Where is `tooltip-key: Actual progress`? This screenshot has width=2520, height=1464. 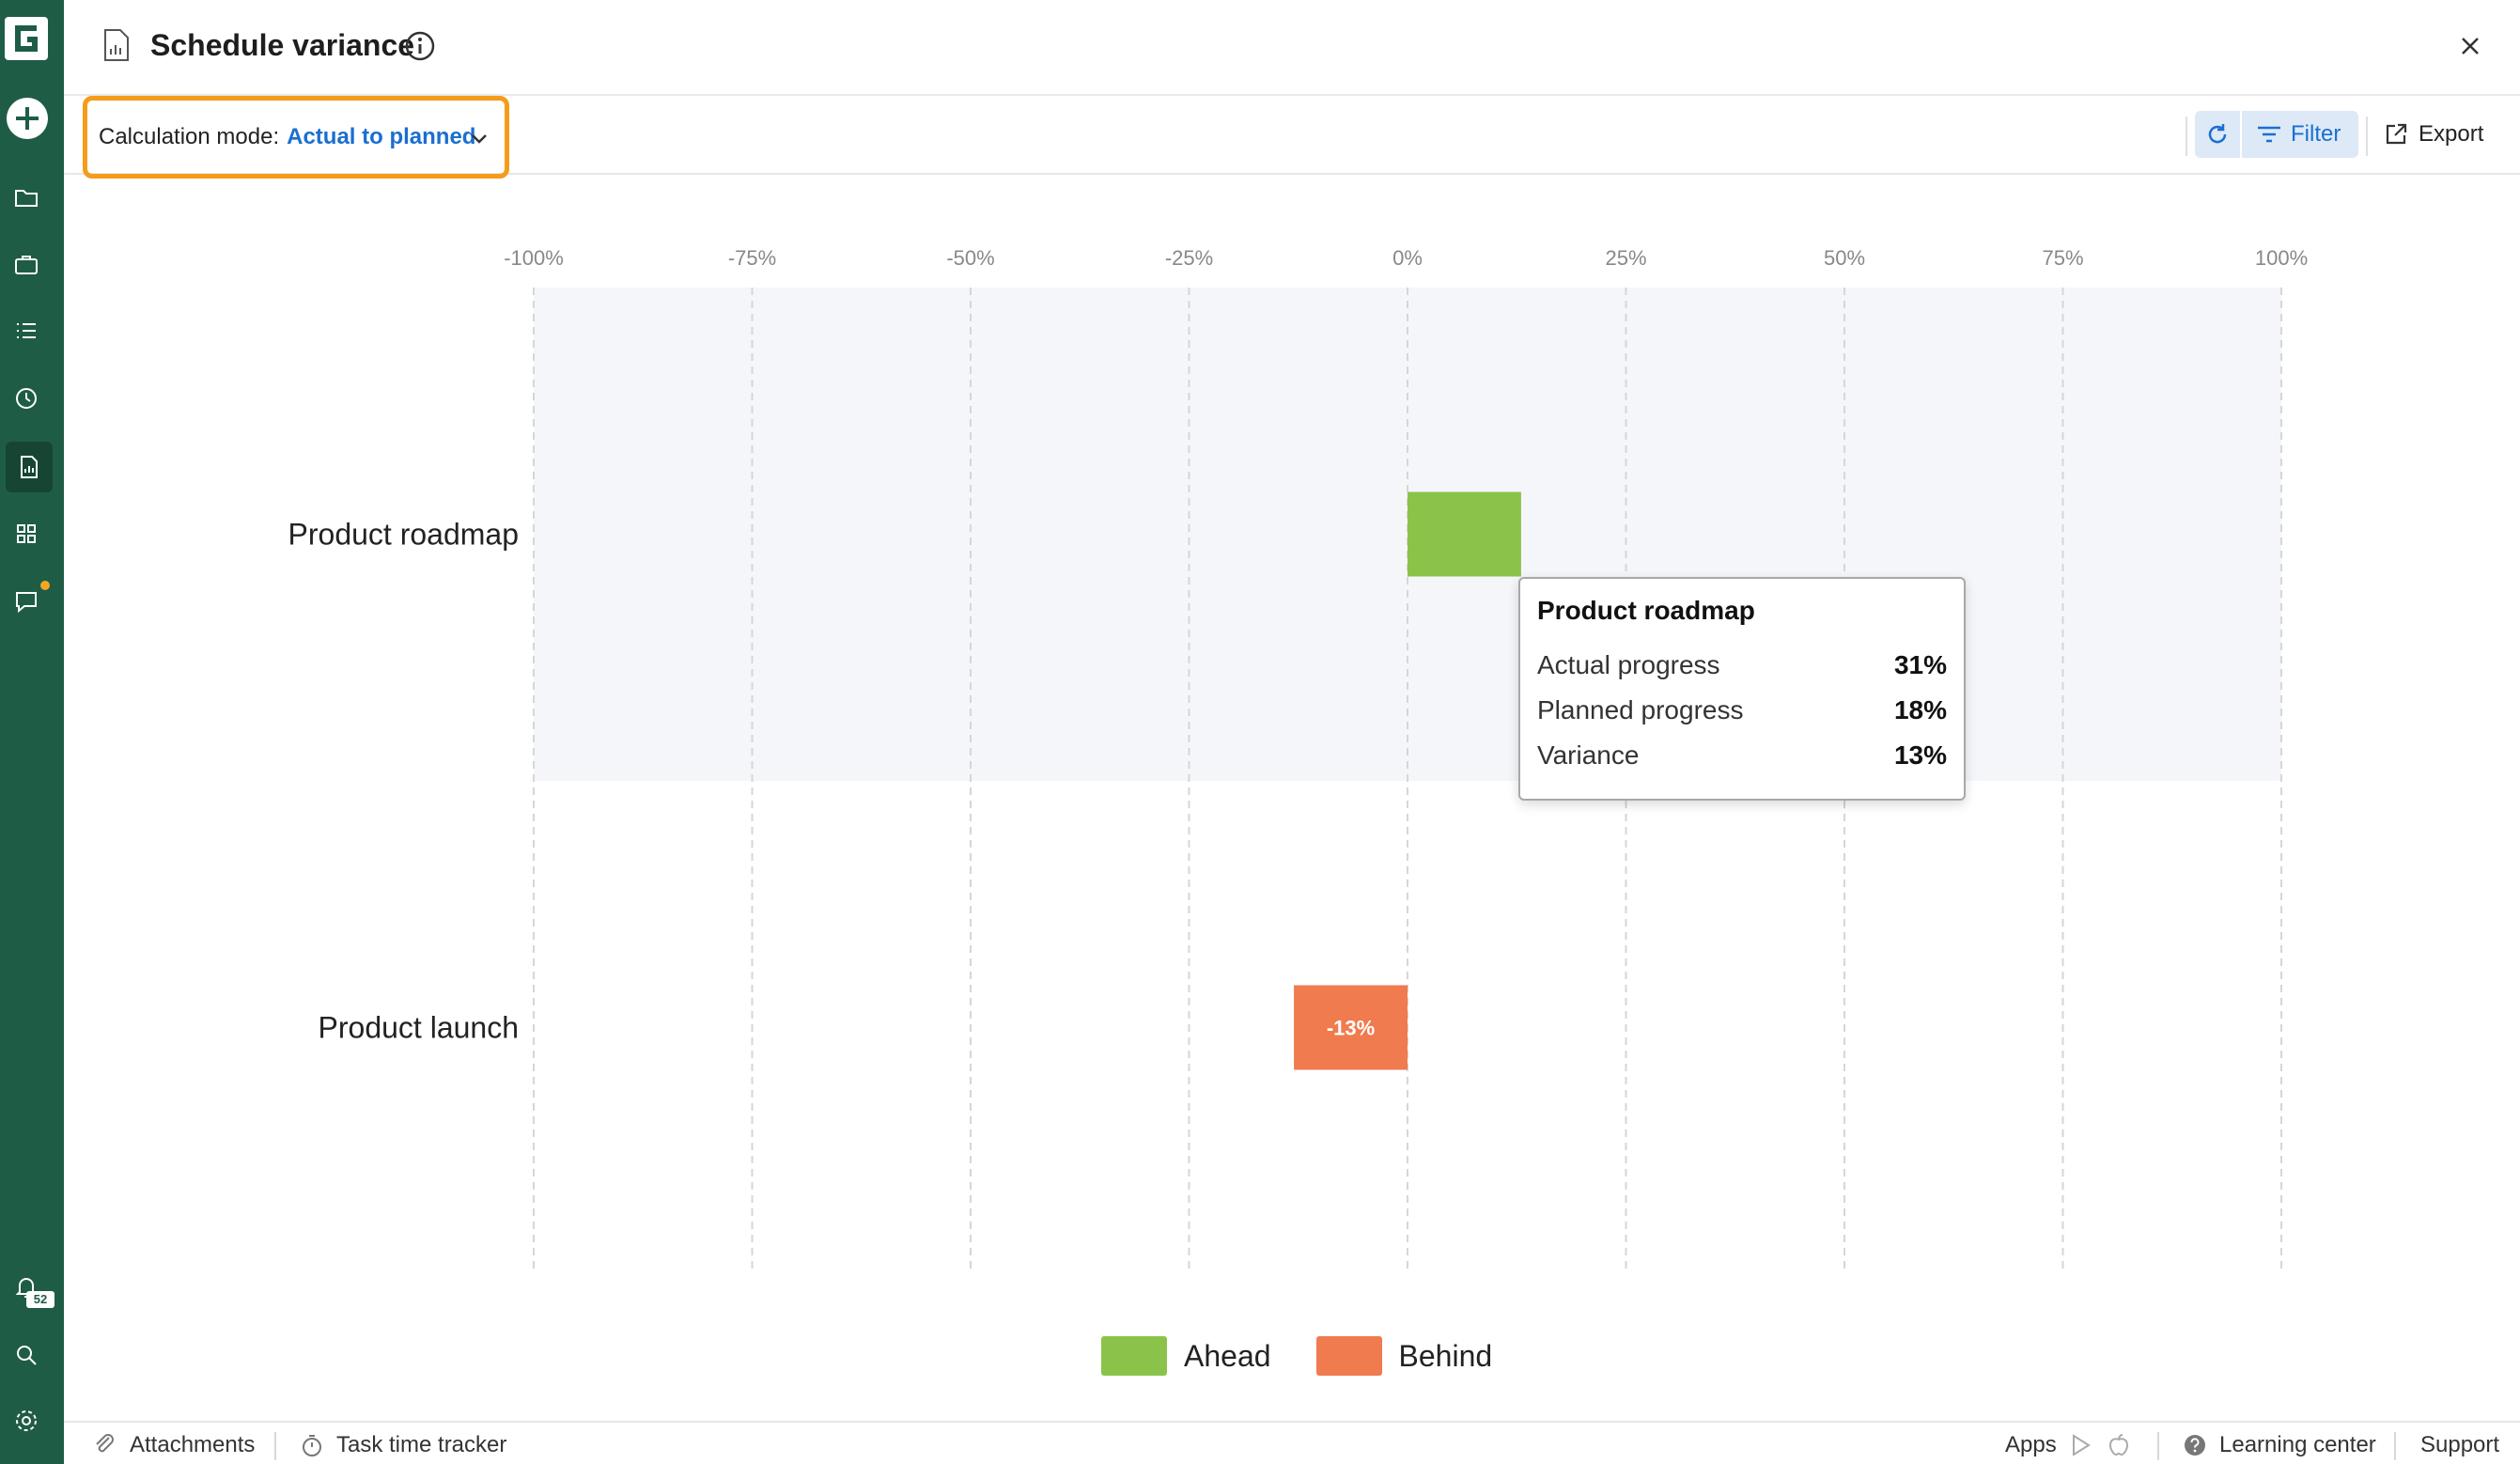 tooltip-key: Actual progress is located at coordinates (1628, 664).